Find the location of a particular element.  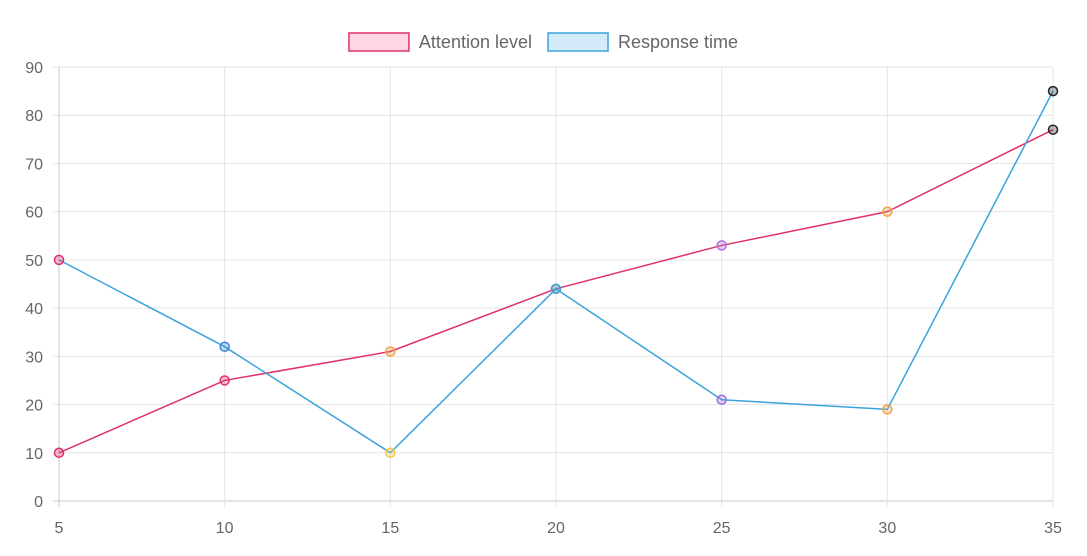

y-tick-label: 80 is located at coordinates (34, 116).